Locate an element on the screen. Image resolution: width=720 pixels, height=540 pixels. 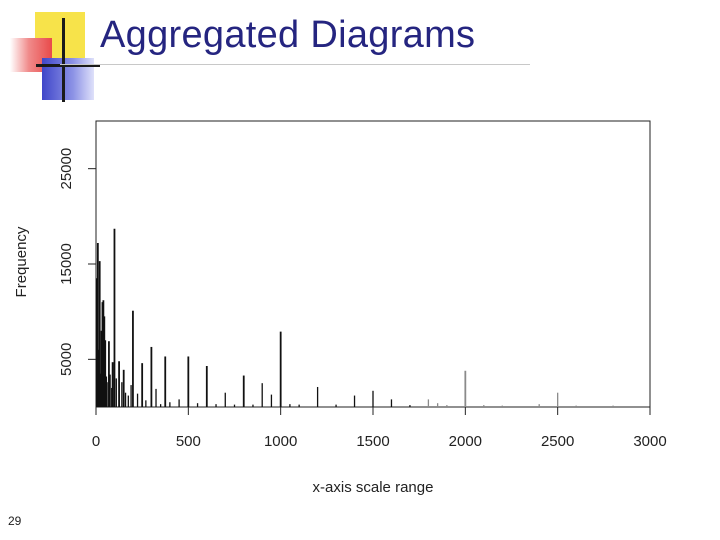
logo-vertical-line is located at coordinates (63, 60).